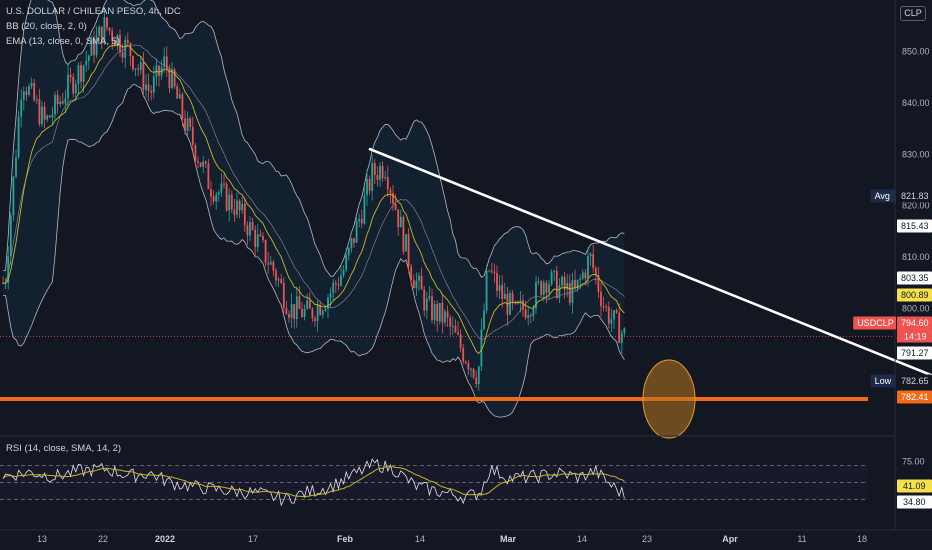 This screenshot has width=932, height=550. What do you see at coordinates (345, 539) in the screenshot?
I see `time-tick-label: Feb` at bounding box center [345, 539].